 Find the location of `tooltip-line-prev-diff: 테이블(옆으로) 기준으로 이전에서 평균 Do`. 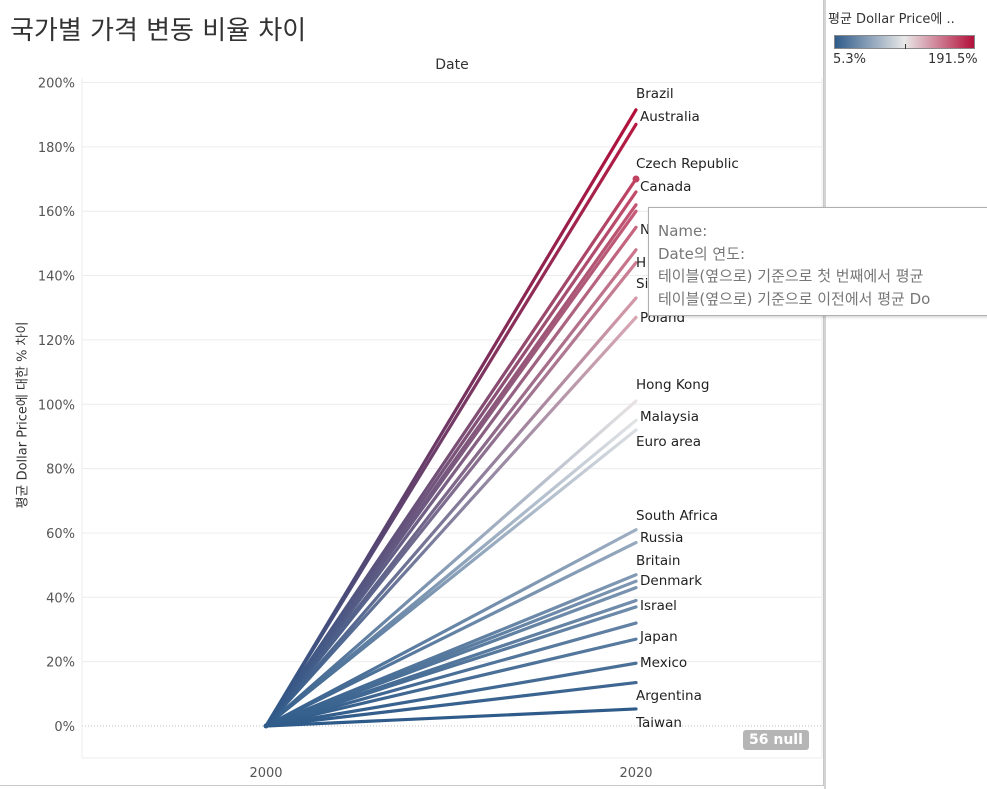

tooltip-line-prev-diff: 테이블(옆으로) 기준으로 이전에서 평균 Do is located at coordinates (822, 299).